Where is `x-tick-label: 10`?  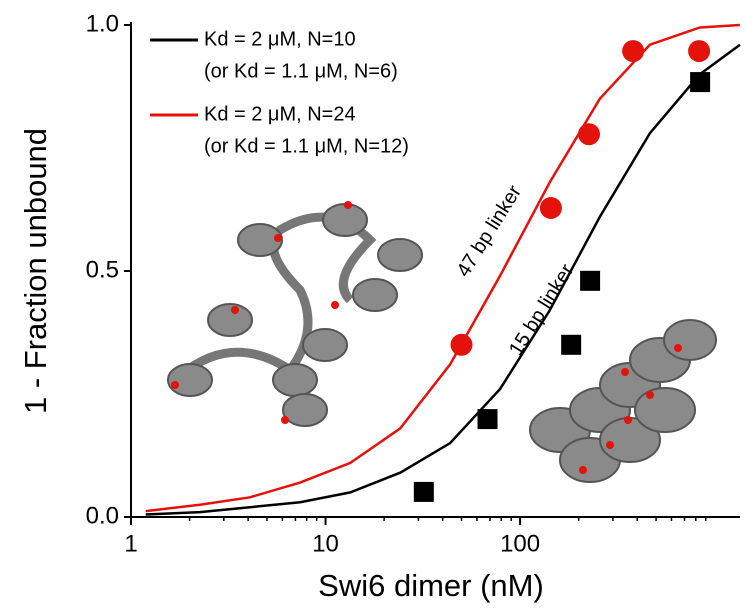 x-tick-label: 10 is located at coordinates (325, 543).